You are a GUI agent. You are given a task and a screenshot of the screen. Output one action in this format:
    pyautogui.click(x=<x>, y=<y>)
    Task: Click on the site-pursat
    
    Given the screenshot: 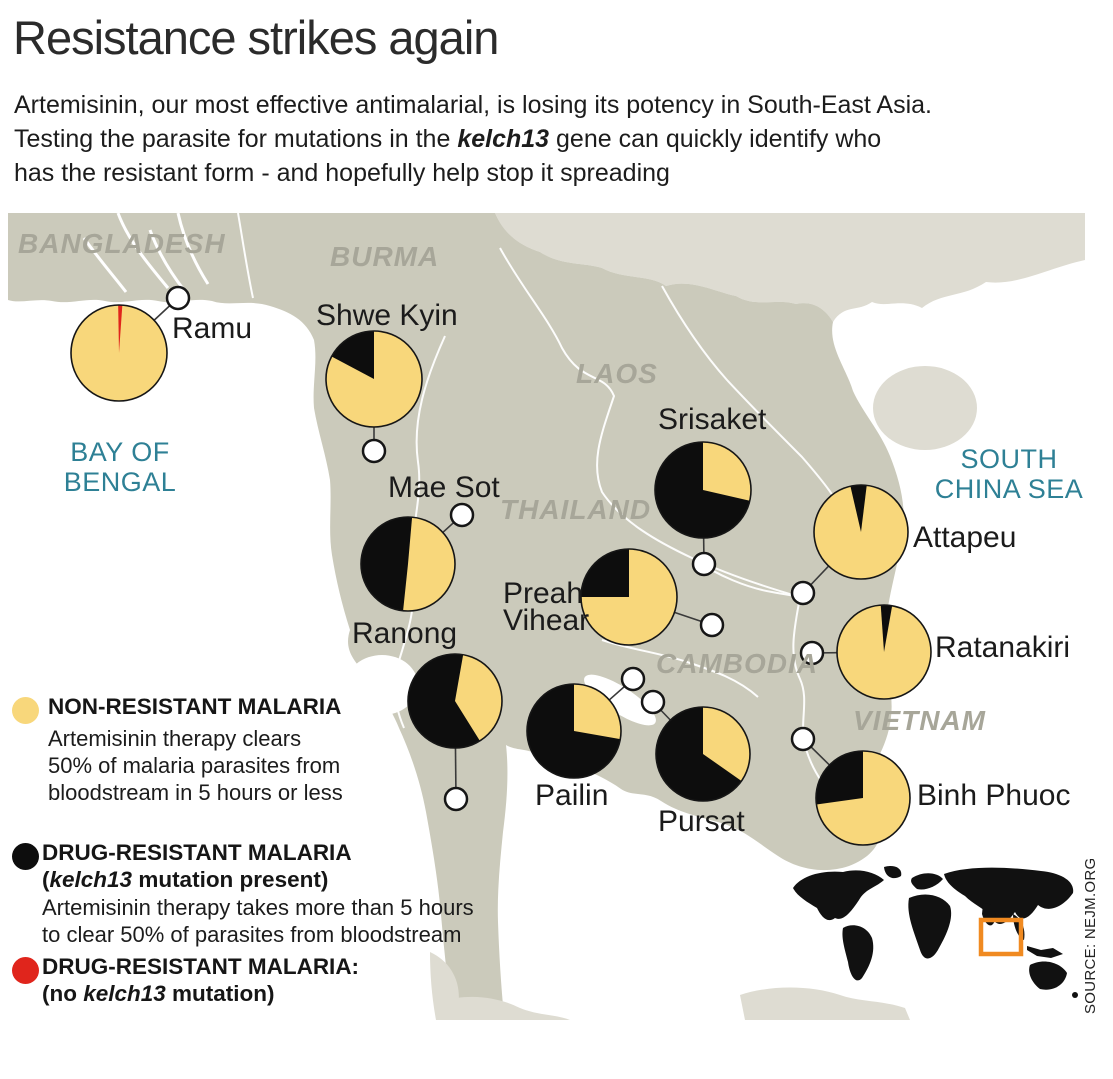 What is the action you would take?
    pyautogui.click(x=695, y=745)
    